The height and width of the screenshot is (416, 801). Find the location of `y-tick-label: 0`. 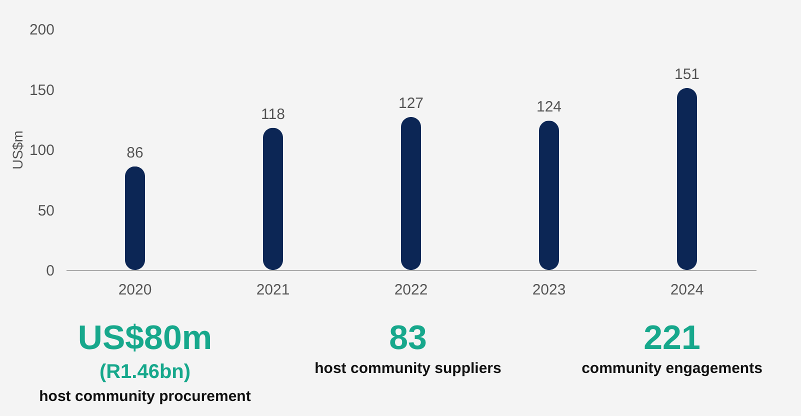

y-tick-label: 0 is located at coordinates (50, 271).